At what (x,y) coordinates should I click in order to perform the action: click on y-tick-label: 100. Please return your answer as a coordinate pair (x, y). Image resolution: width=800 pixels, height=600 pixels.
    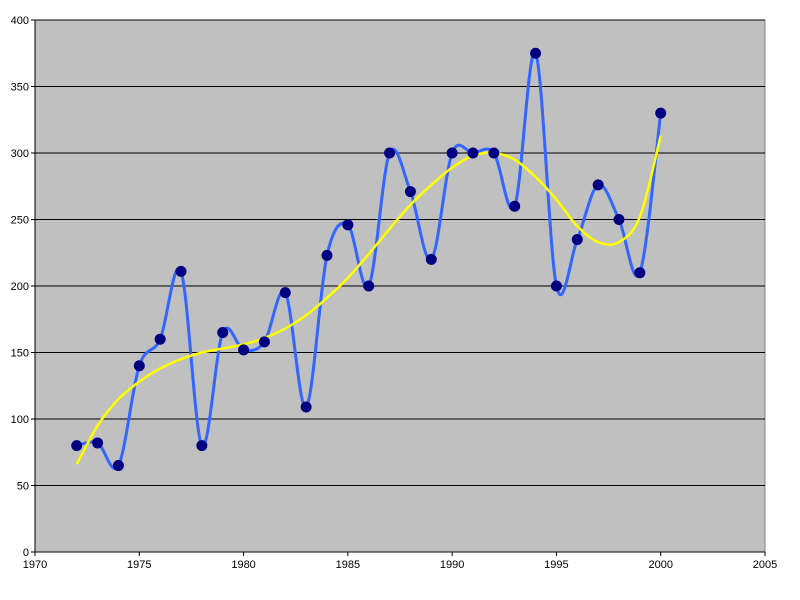
    Looking at the image, I should click on (20, 420).